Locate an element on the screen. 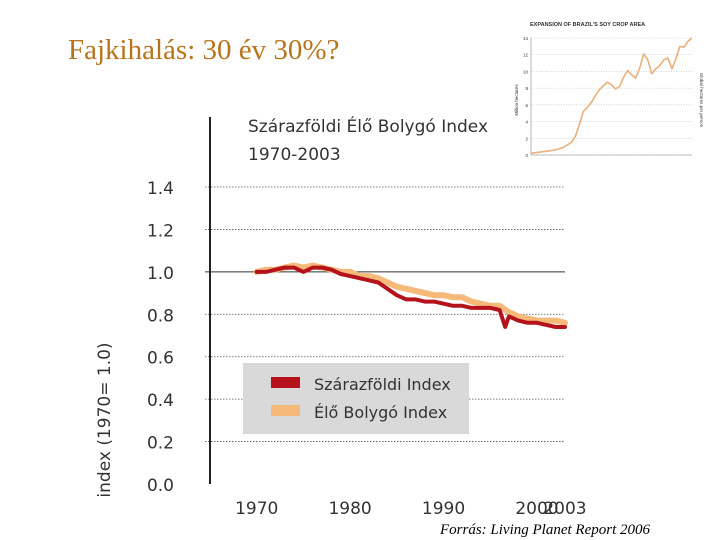 The image size is (720, 540). legend-label-lpi: Élő Bolygó Index is located at coordinates (380, 412).